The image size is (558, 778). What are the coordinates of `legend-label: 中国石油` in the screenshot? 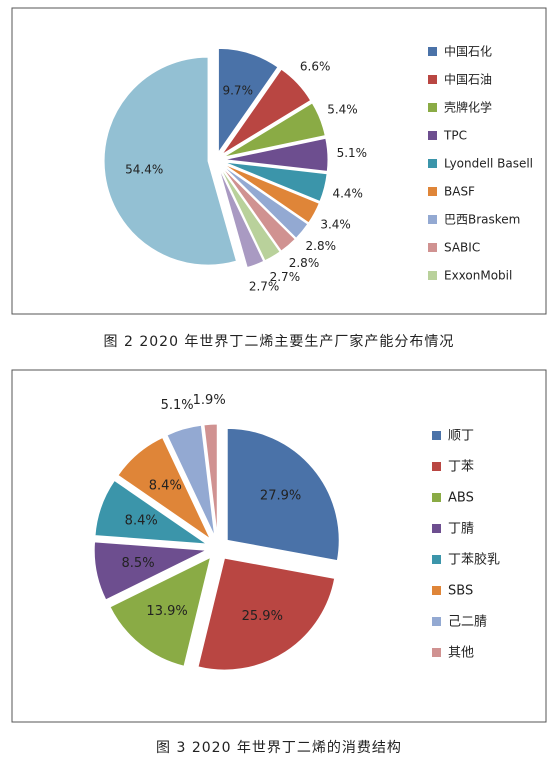 It's located at (468, 79).